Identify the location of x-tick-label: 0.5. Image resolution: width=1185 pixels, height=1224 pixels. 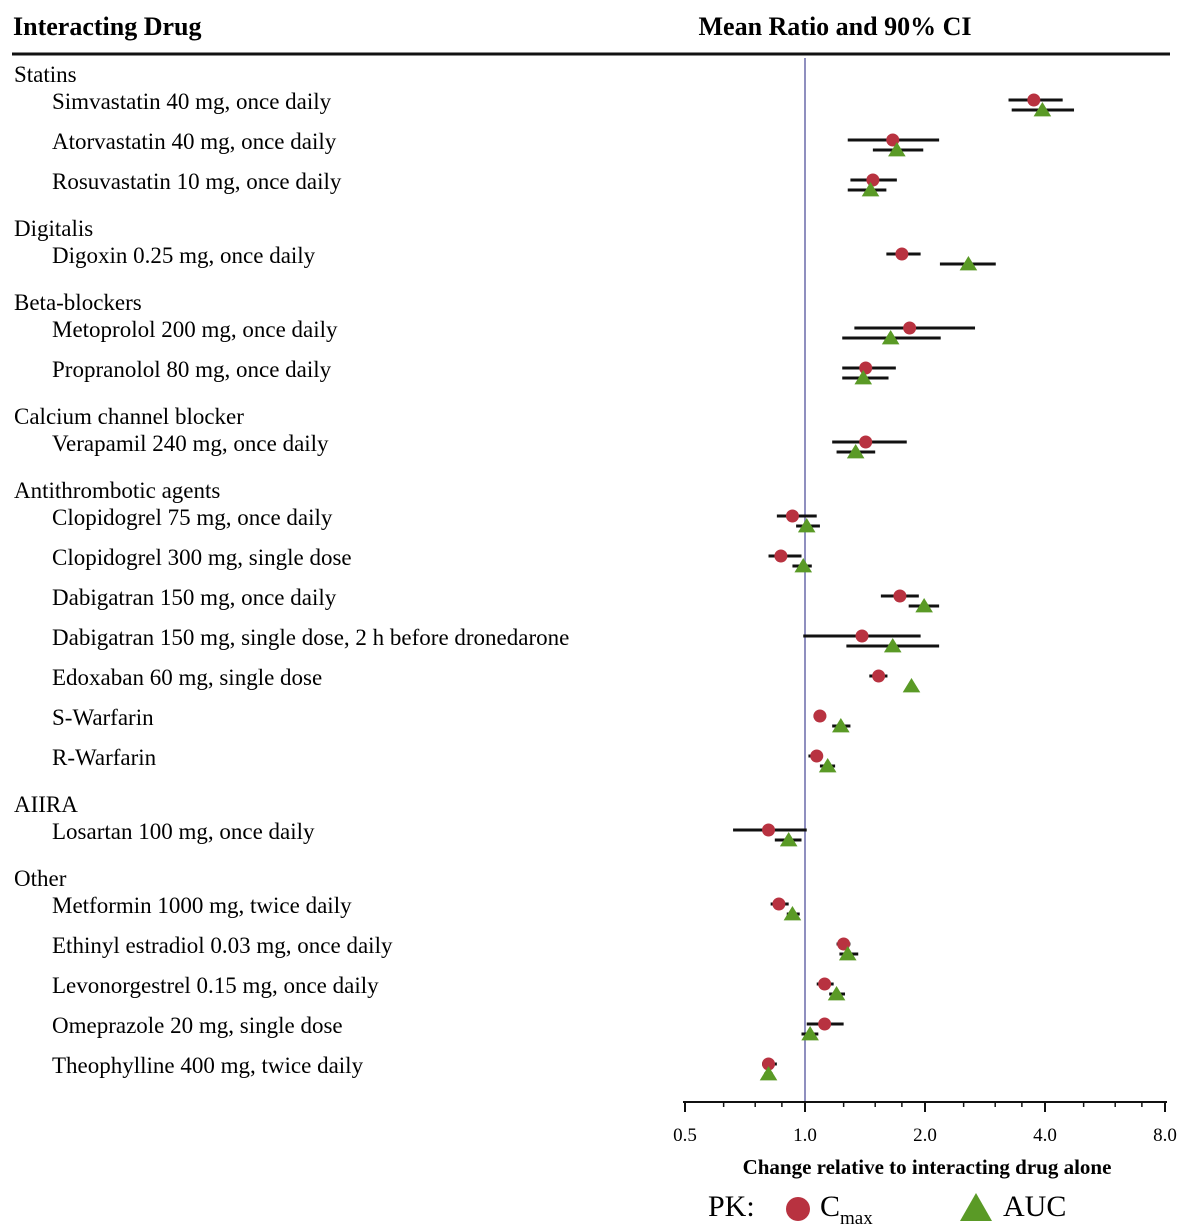
(685, 1135).